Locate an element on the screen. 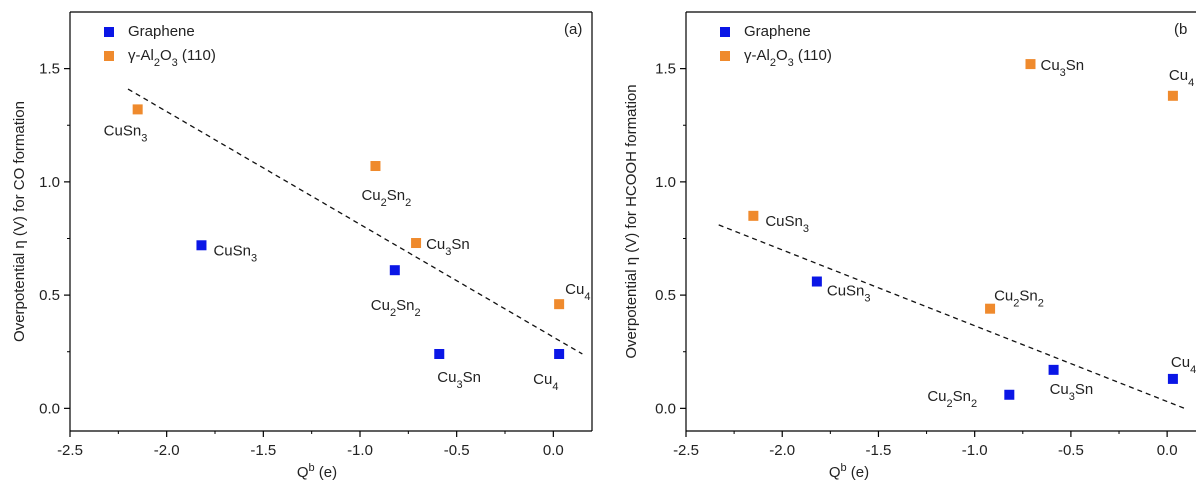  x-tick-label-b-2: -1.5 is located at coordinates (879, 450).